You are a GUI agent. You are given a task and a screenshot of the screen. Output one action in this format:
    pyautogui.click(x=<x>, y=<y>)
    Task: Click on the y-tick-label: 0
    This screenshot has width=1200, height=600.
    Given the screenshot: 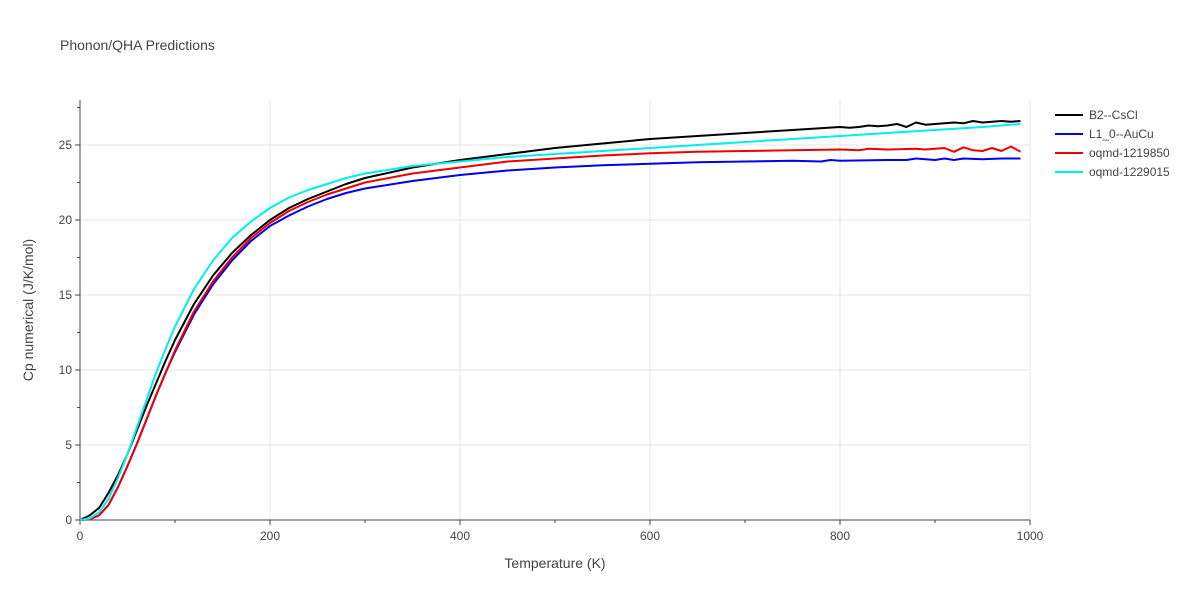 What is the action you would take?
    pyautogui.click(x=68, y=520)
    